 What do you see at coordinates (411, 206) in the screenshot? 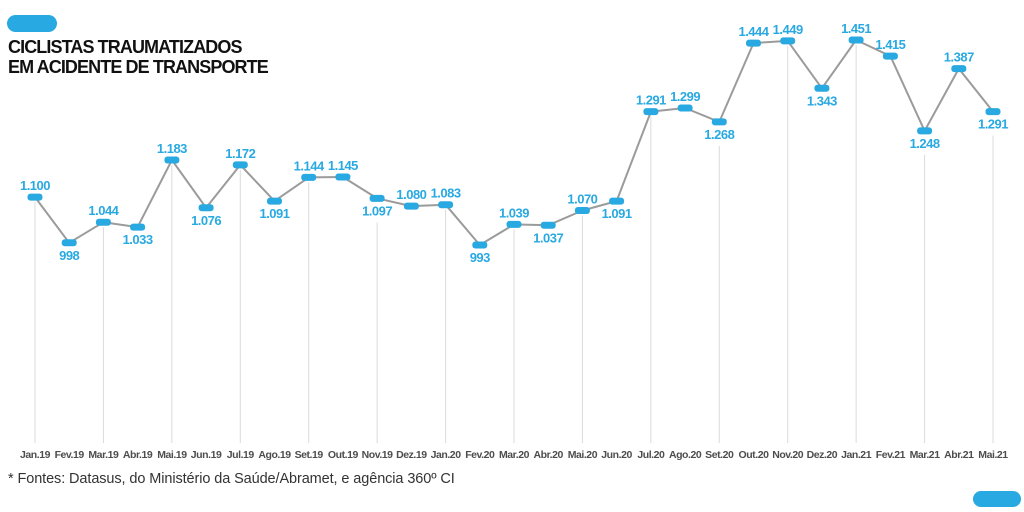
I see `data-point-marker-Dez.19` at bounding box center [411, 206].